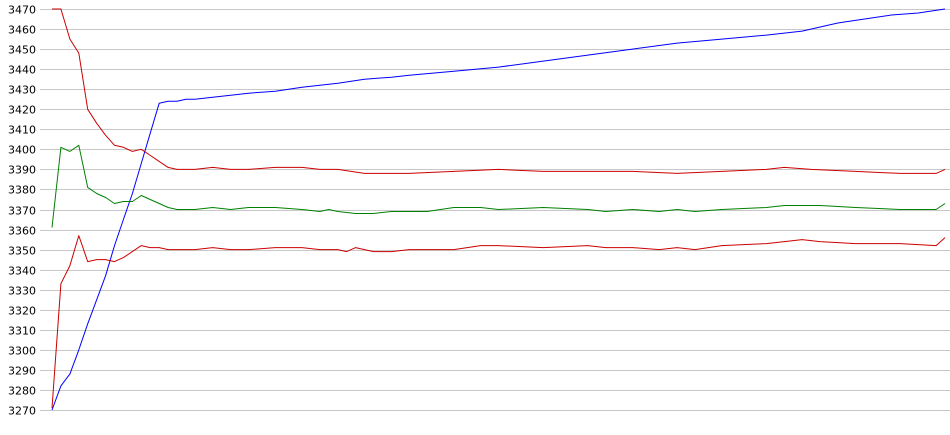 The height and width of the screenshot is (435, 950). I want to click on y-tick-label: 3360, so click(22, 231).